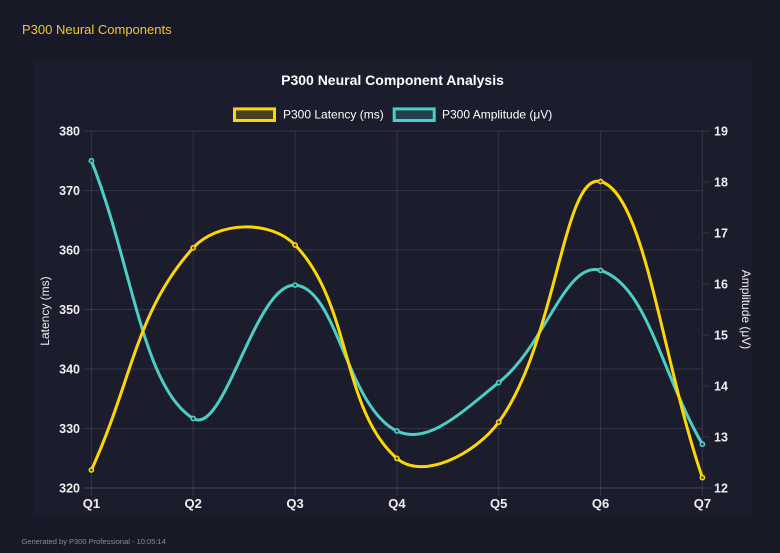 This screenshot has width=780, height=553. I want to click on svg-text: 12, so click(721, 489).